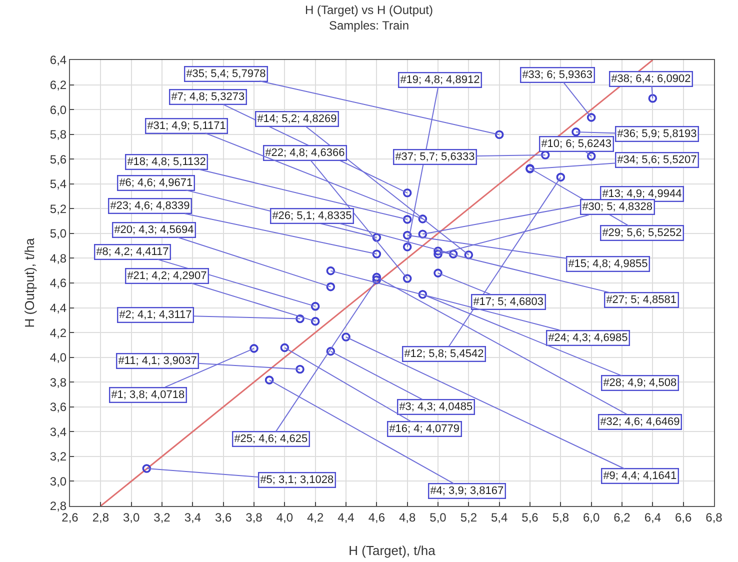  I want to click on x-tick-label: 4,8, so click(407, 517).